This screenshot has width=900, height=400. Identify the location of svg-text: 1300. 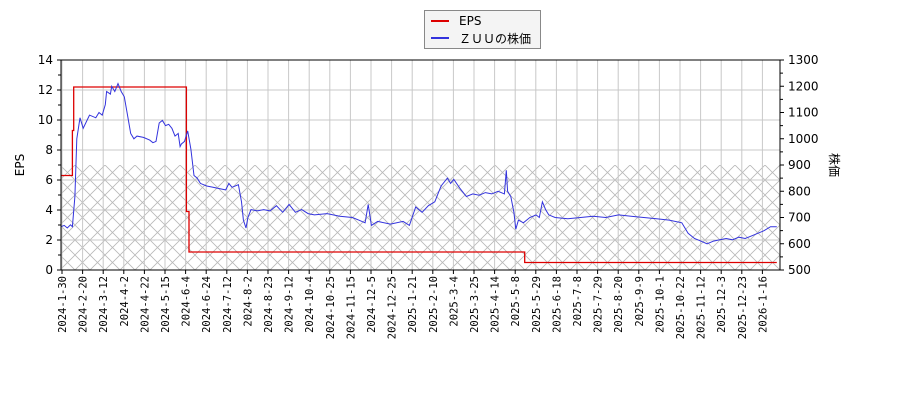
(803, 60).